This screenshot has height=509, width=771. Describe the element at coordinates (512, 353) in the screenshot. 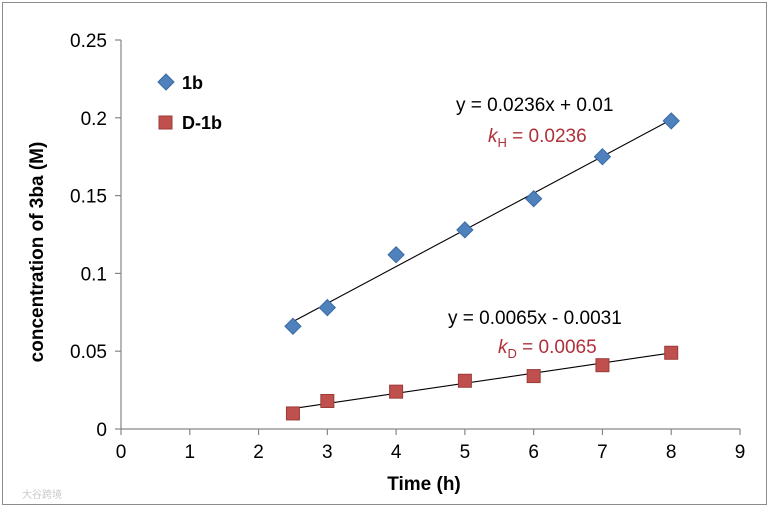

I see `k-subscript: D` at that location.